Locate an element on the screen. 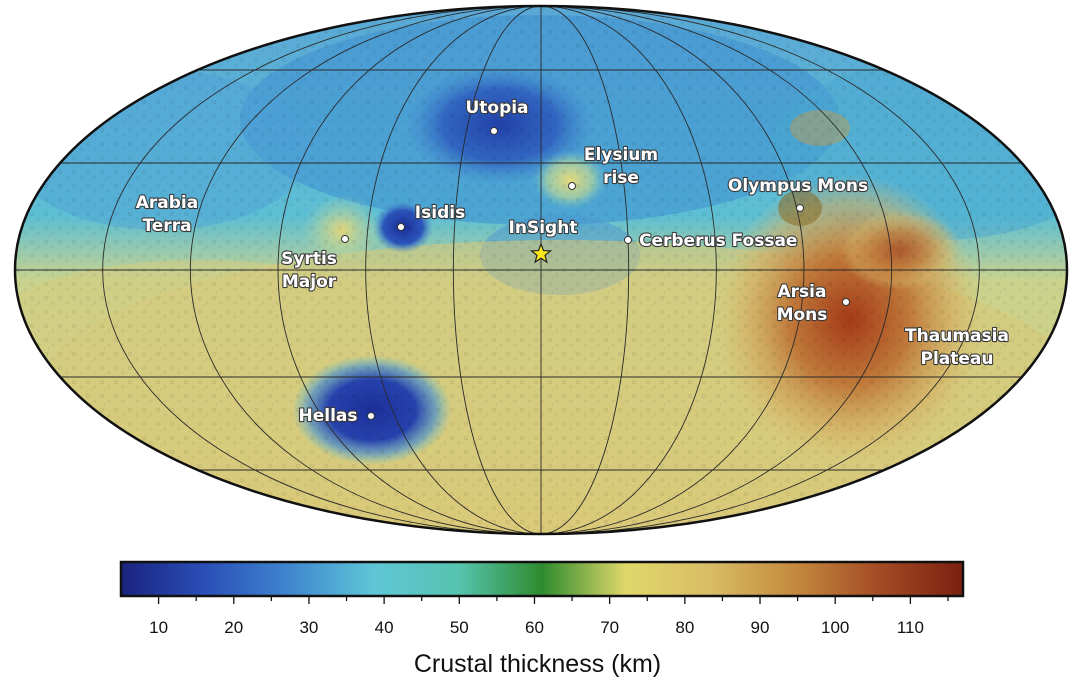 This screenshot has height=683, width=1075. colorbar-tick-label: 110 is located at coordinates (910, 627).